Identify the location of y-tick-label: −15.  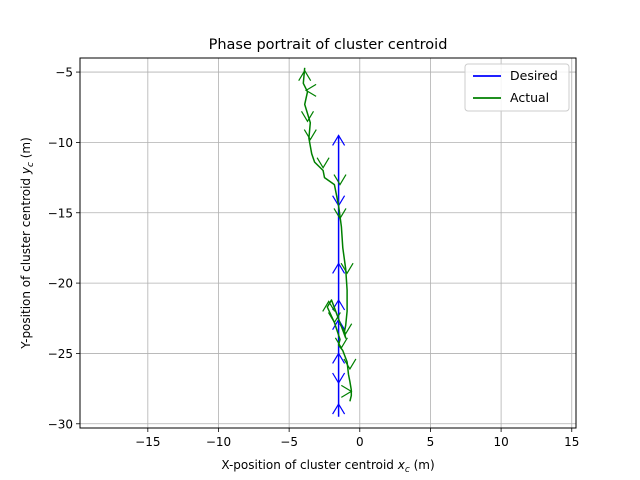
(60, 213).